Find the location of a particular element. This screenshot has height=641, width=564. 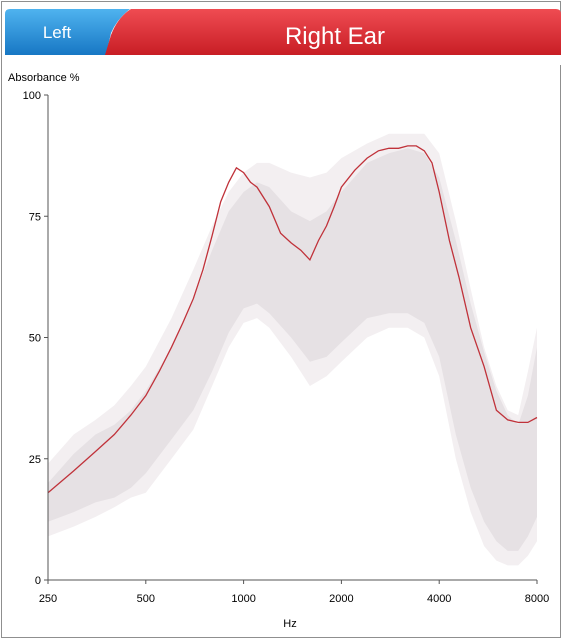

right-ear-title: Right Ear is located at coordinates (335, 36).